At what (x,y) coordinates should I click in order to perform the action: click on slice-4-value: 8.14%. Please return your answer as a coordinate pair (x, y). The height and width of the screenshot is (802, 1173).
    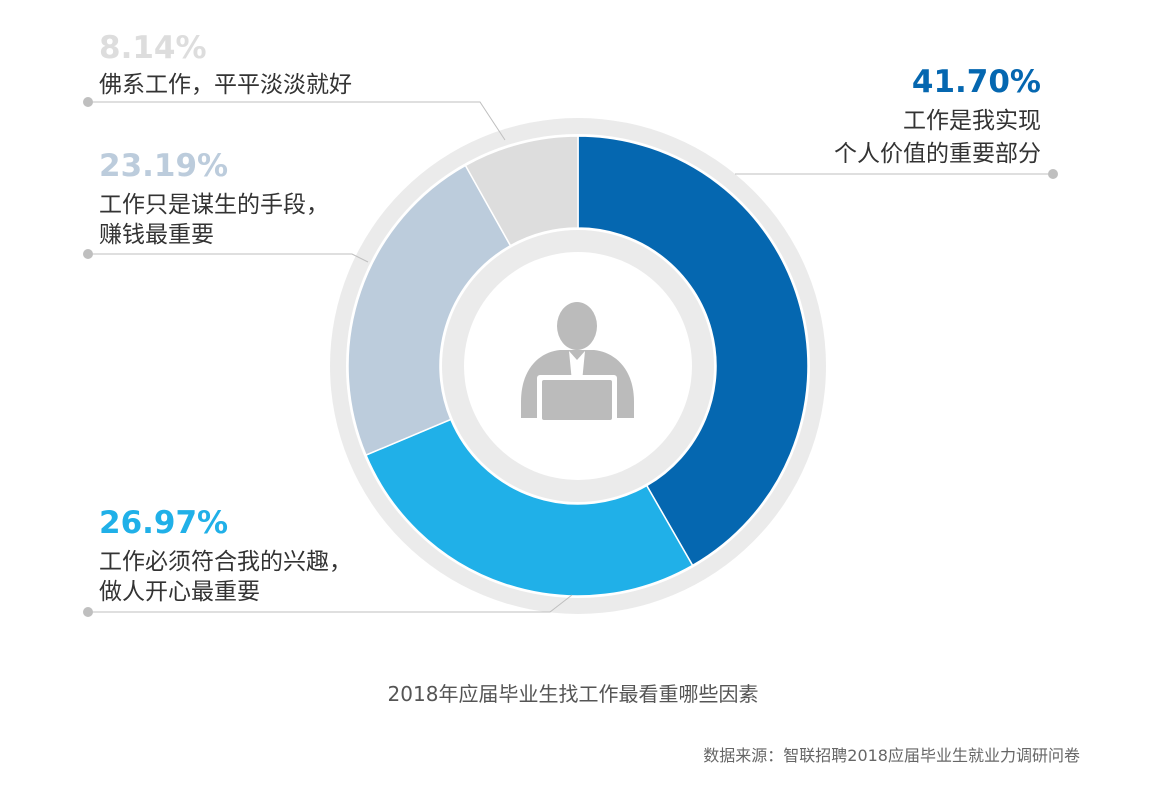
    Looking at the image, I should click on (153, 48).